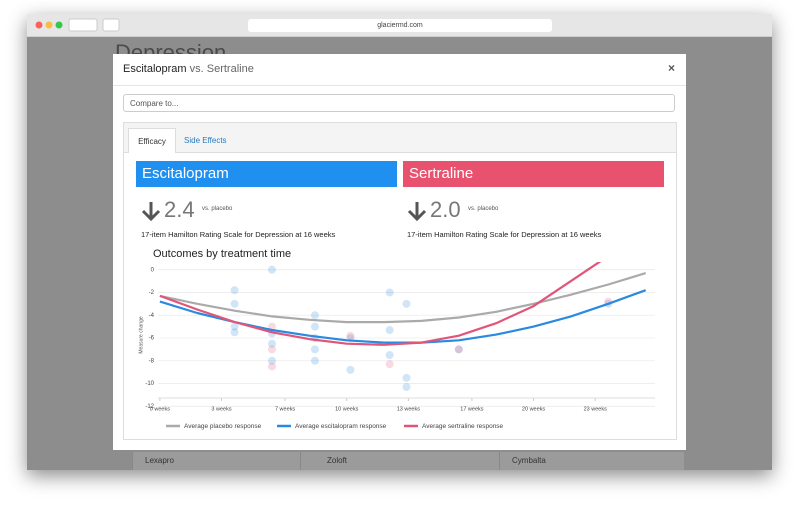 The height and width of the screenshot is (510, 800). I want to click on modal-title: Escitalopram vs. Sertraline, so click(188, 69).